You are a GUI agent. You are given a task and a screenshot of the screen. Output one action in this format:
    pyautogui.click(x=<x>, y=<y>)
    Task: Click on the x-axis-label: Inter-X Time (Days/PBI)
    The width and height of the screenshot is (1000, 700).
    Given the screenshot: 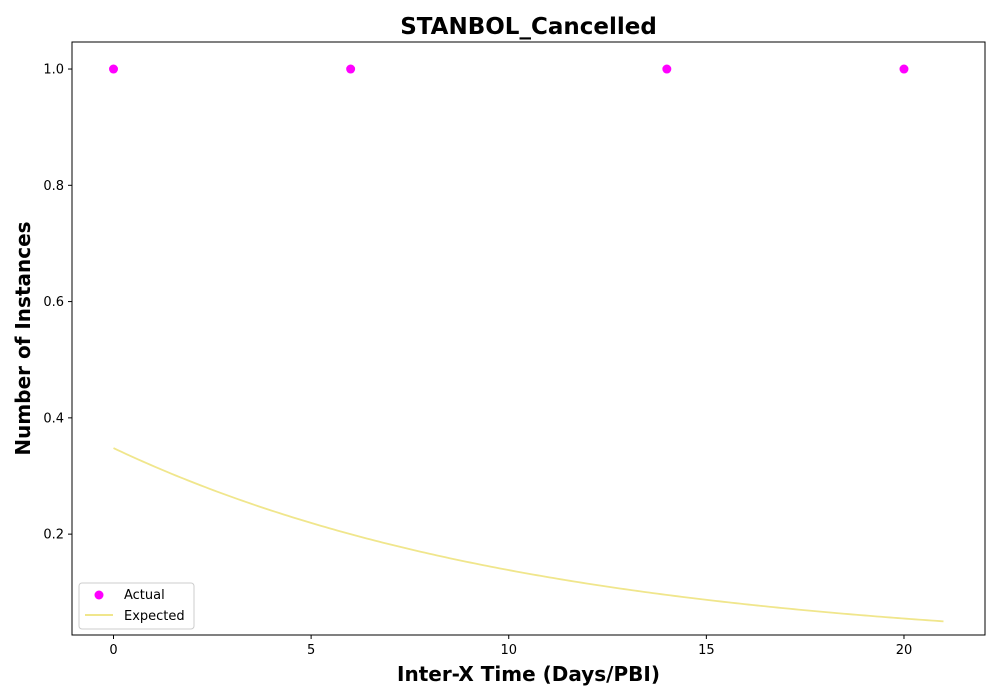 What is the action you would take?
    pyautogui.click(x=528, y=674)
    